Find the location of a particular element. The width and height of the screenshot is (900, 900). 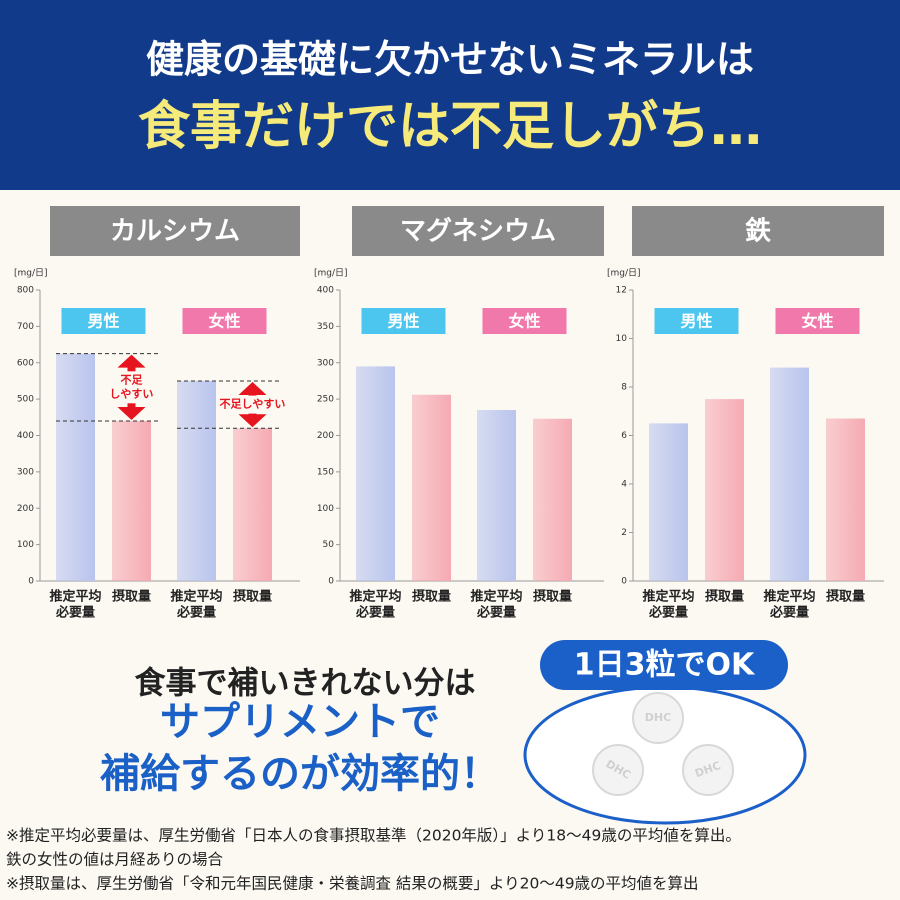

panel-title: マグネシウム is located at coordinates (478, 232).